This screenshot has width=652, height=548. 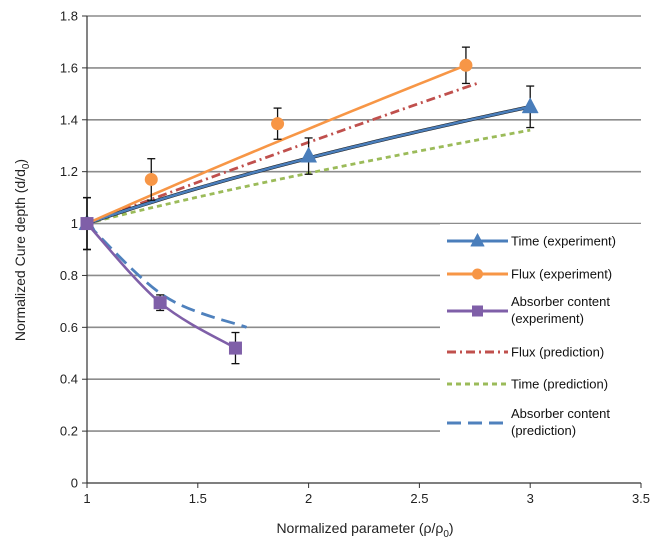 What do you see at coordinates (69, 431) in the screenshot?
I see `y-tick-label: 0.2` at bounding box center [69, 431].